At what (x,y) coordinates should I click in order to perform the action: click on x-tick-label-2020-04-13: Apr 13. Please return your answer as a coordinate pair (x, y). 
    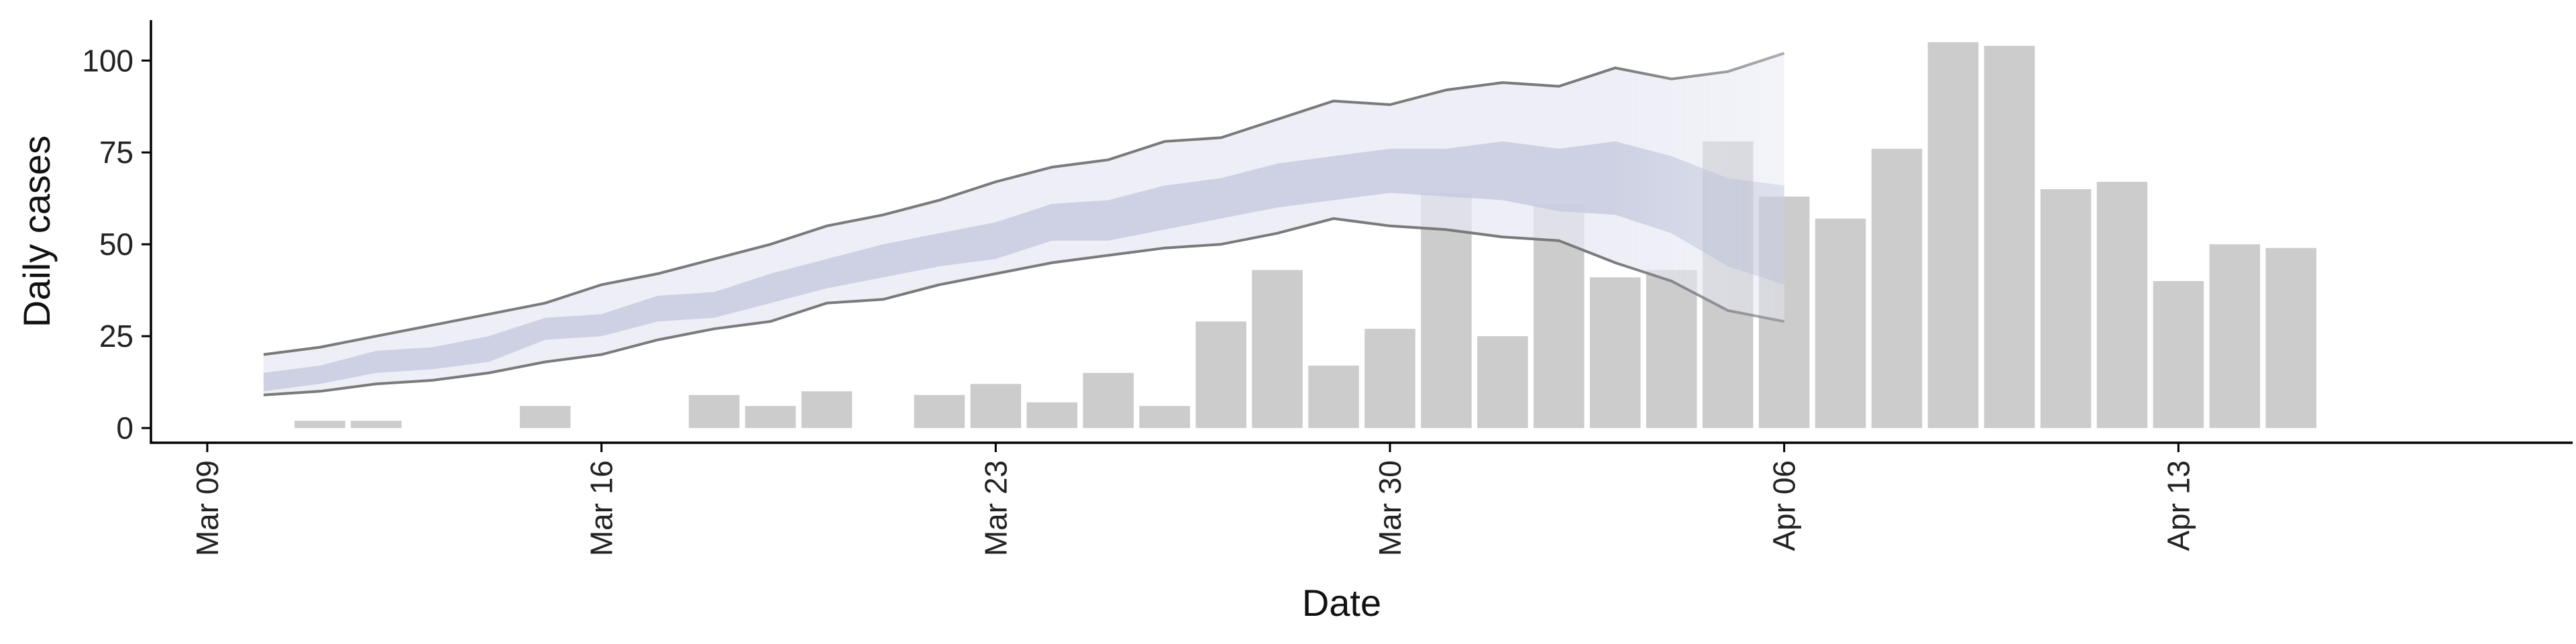
    Looking at the image, I should click on (2178, 505).